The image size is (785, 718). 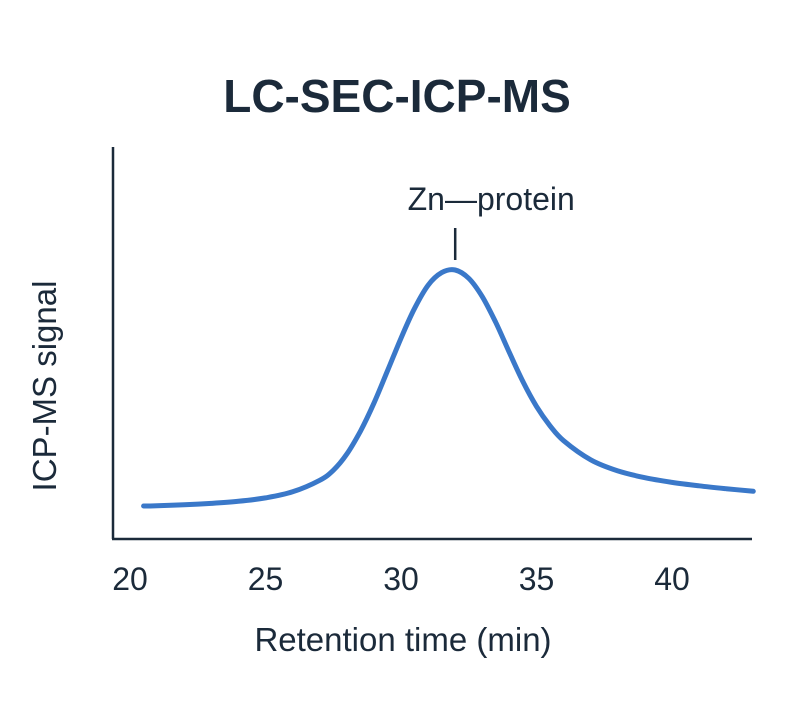 I want to click on chart-title: LC-SEC-ICP-MS, so click(x=397, y=96).